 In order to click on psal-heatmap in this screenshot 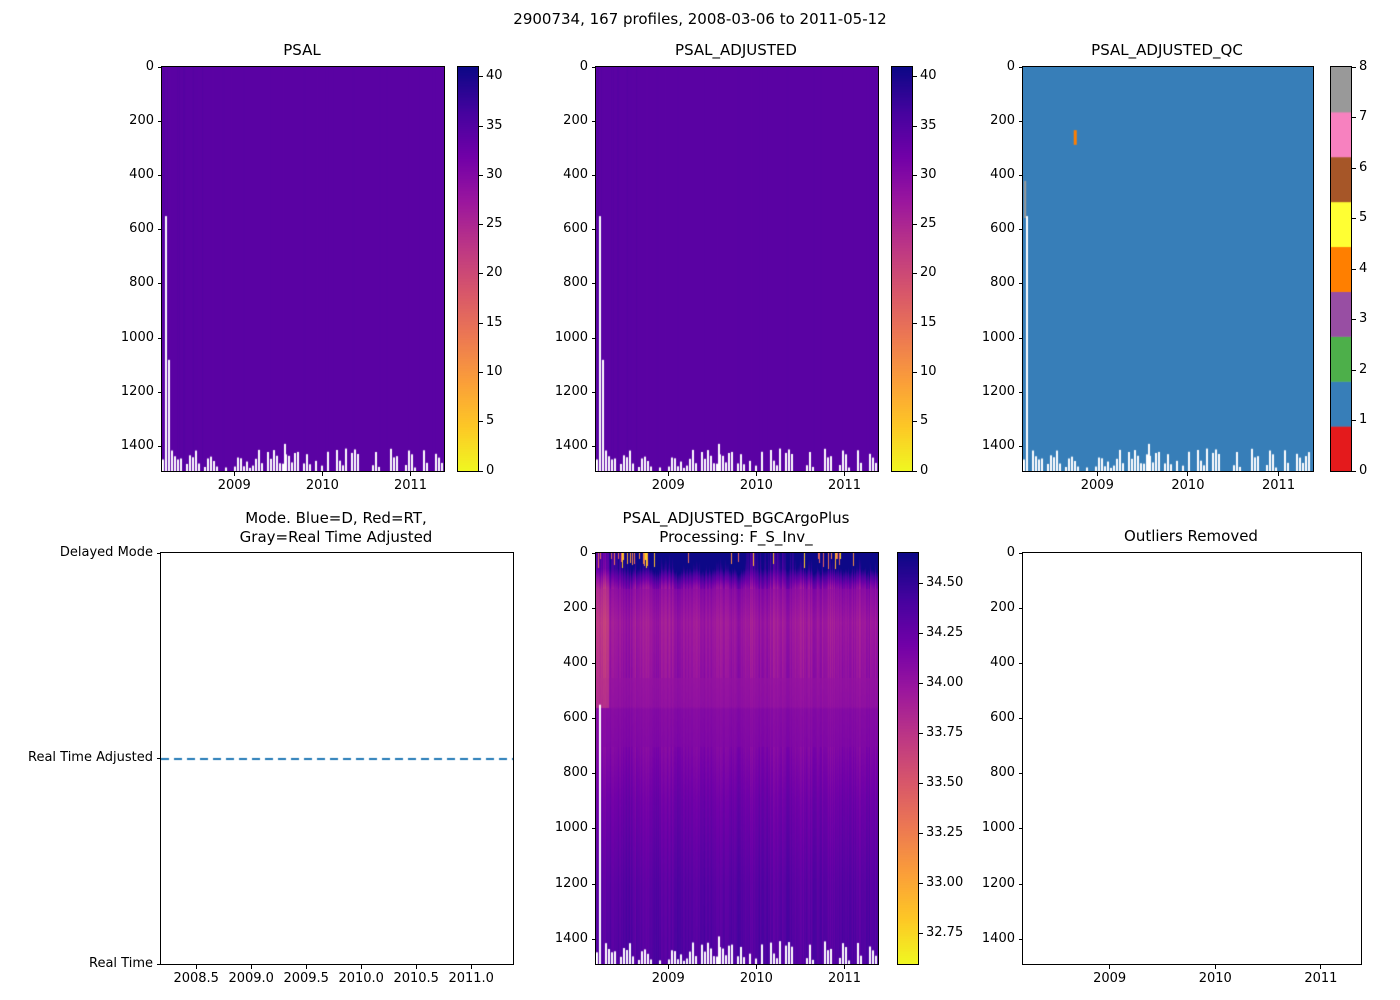, I will do `click(303, 269)`.